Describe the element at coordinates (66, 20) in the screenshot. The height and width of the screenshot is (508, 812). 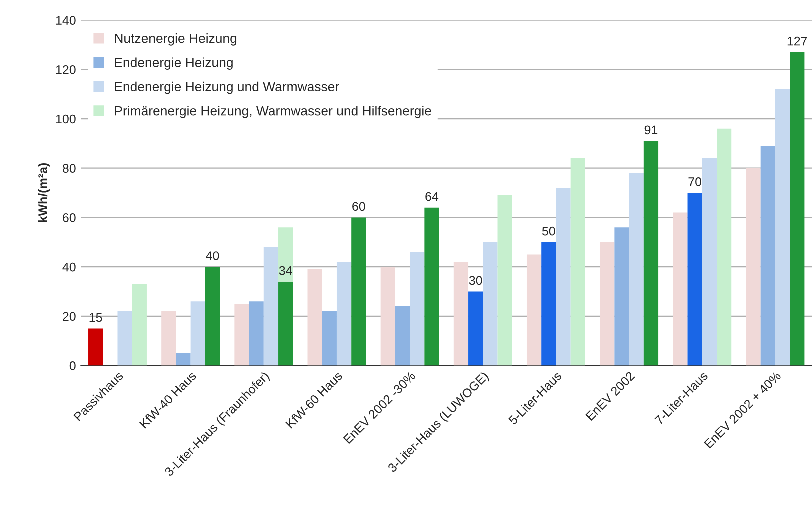
I see `y-tick-label: 140` at that location.